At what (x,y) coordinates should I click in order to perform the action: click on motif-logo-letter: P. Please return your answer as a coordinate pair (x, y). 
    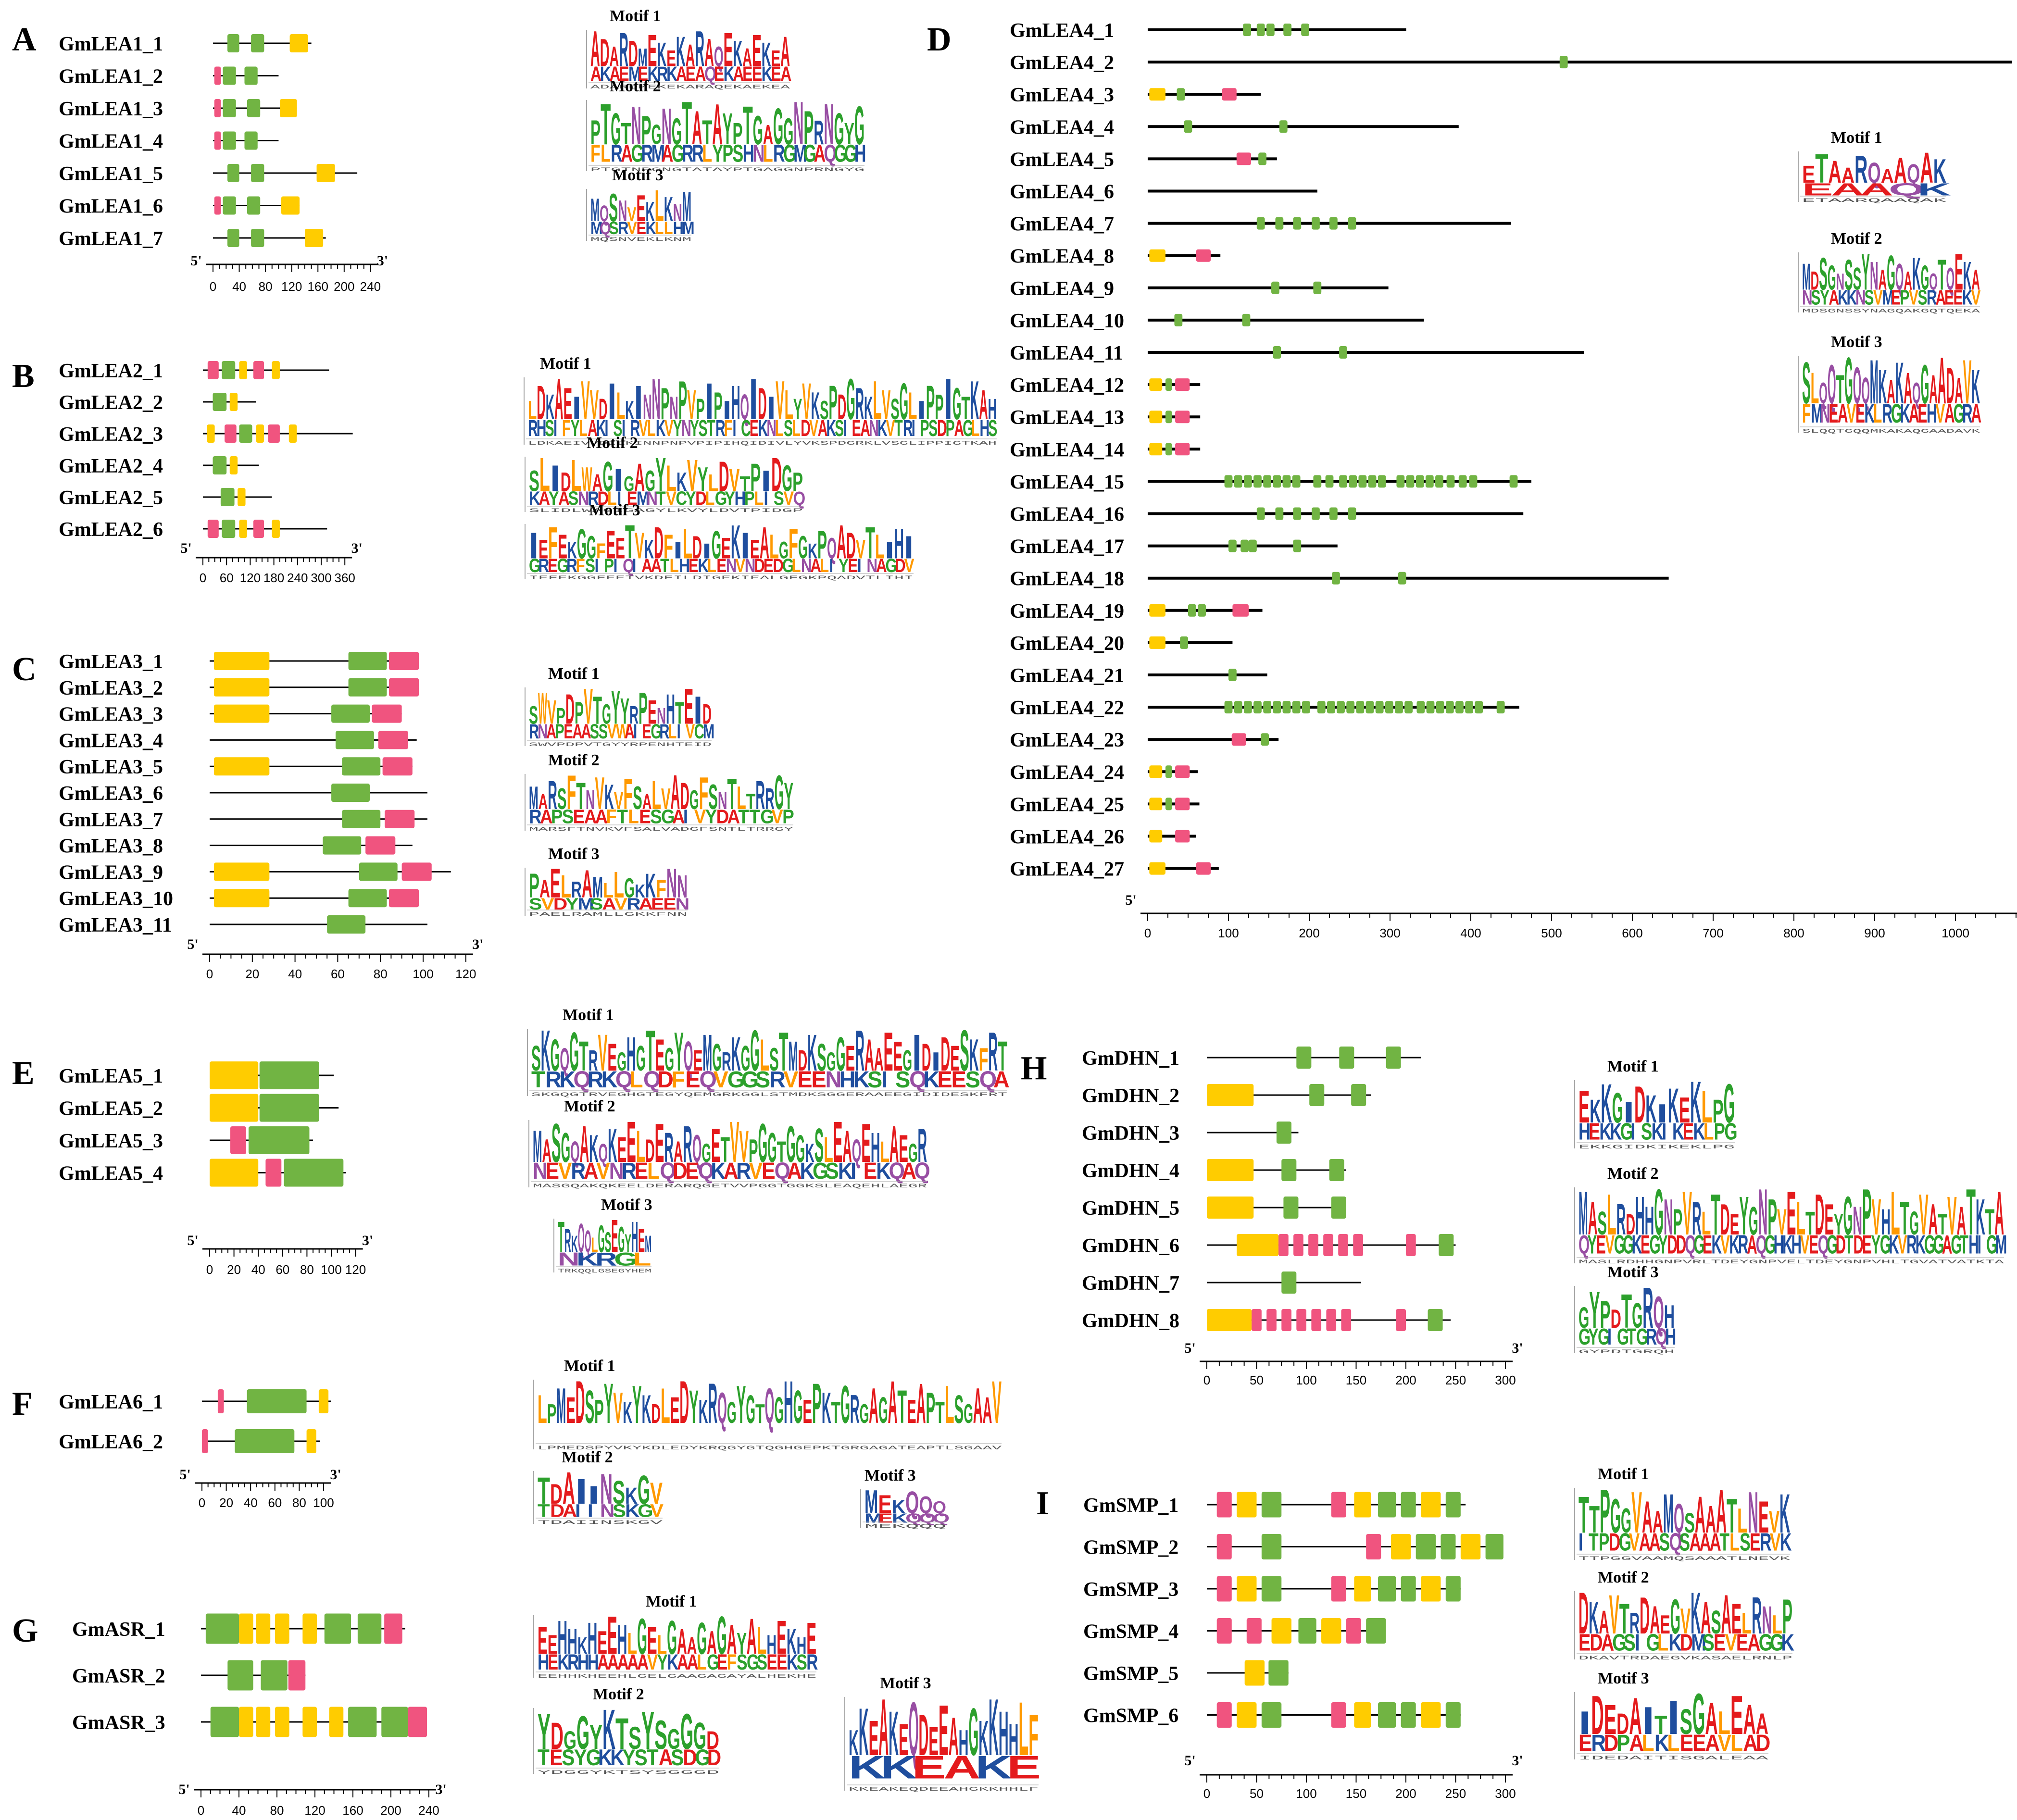
    Looking at the image, I should click on (817, 1403).